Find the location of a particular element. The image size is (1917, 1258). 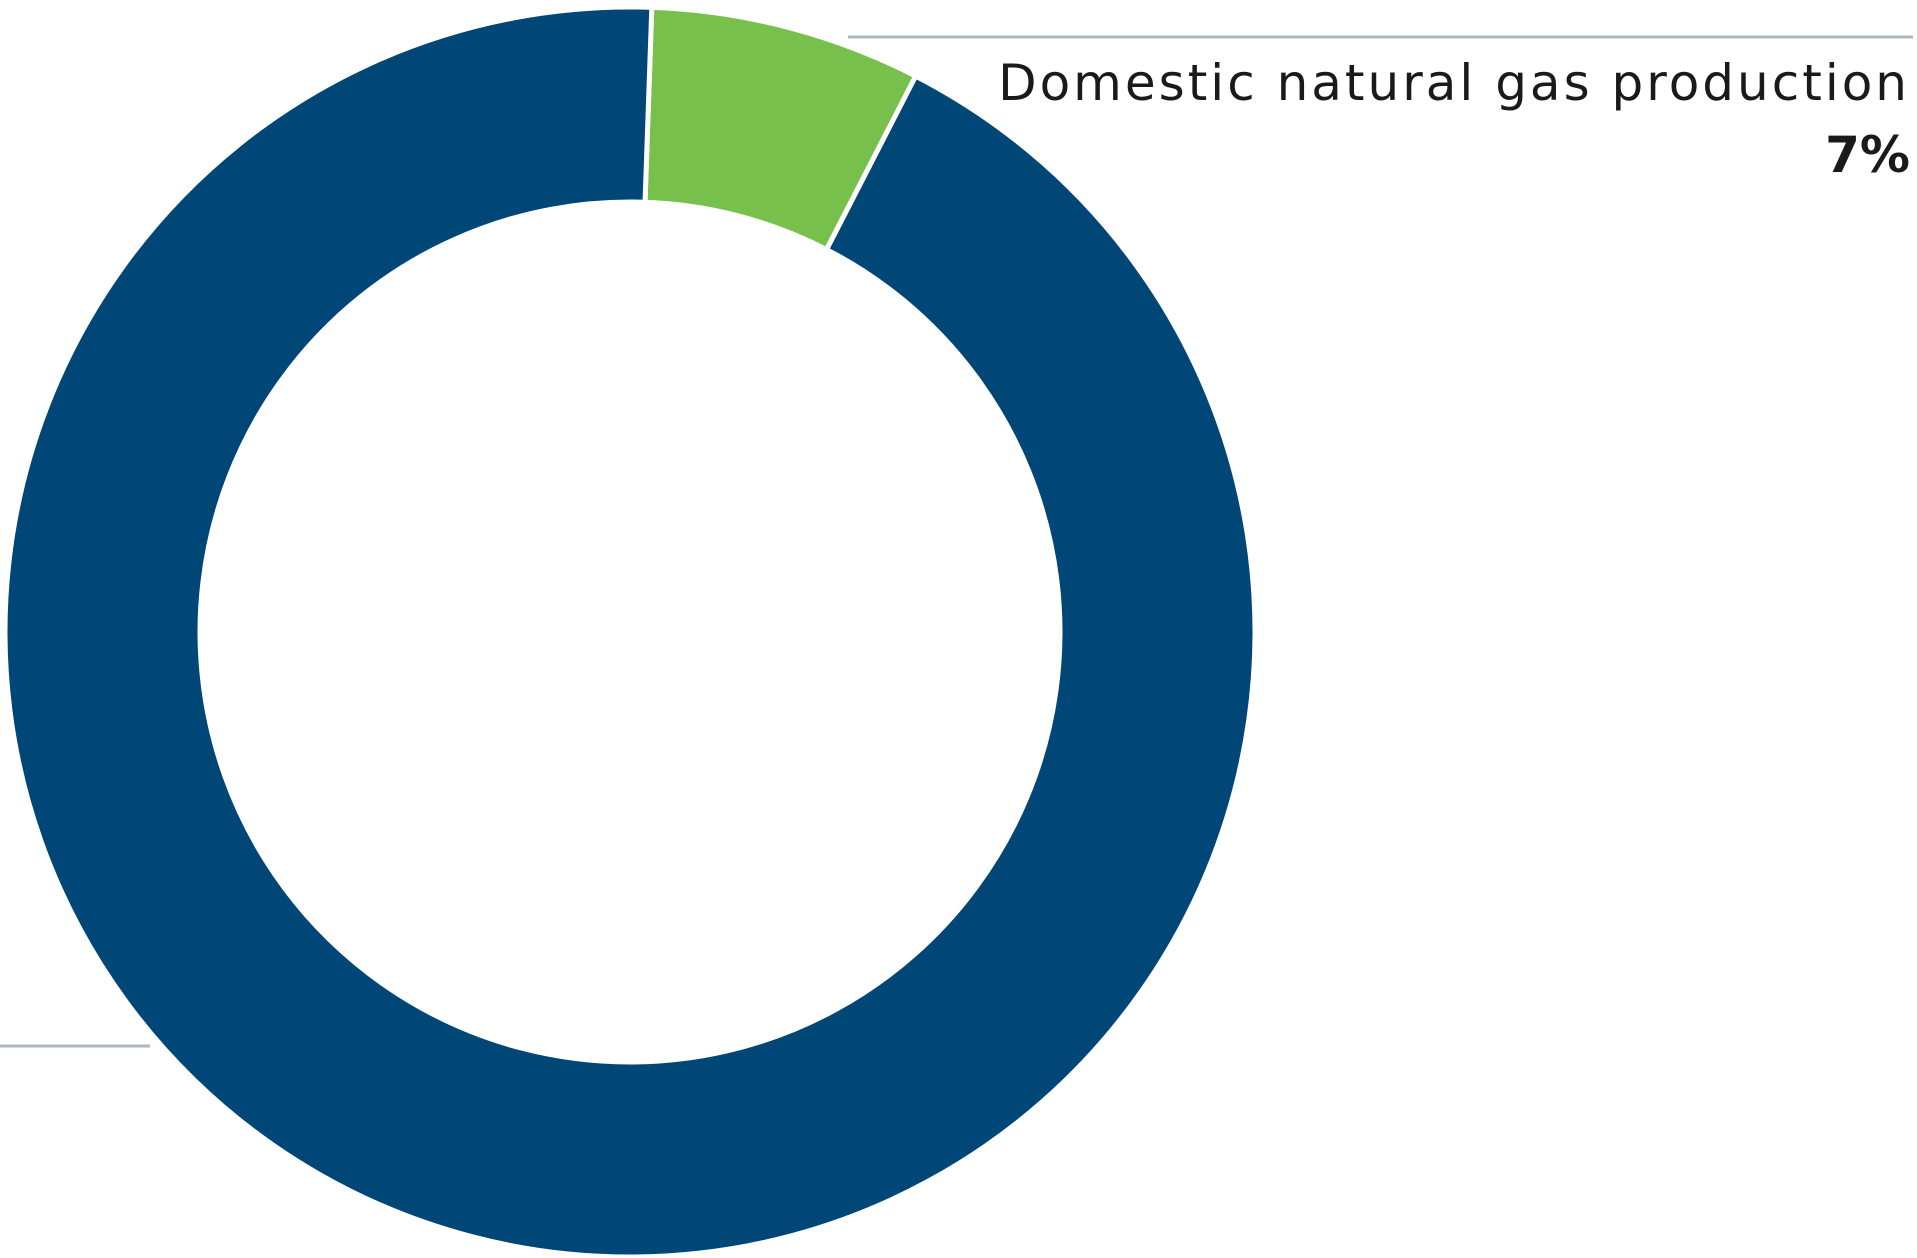

slice-value-domestic-gas: 7% is located at coordinates (1867, 155).